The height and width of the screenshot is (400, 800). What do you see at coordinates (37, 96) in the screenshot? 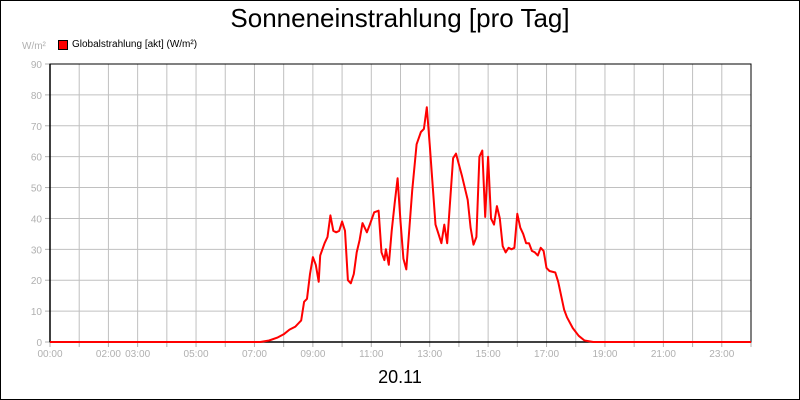
I see `y-tick-label: 80` at bounding box center [37, 96].